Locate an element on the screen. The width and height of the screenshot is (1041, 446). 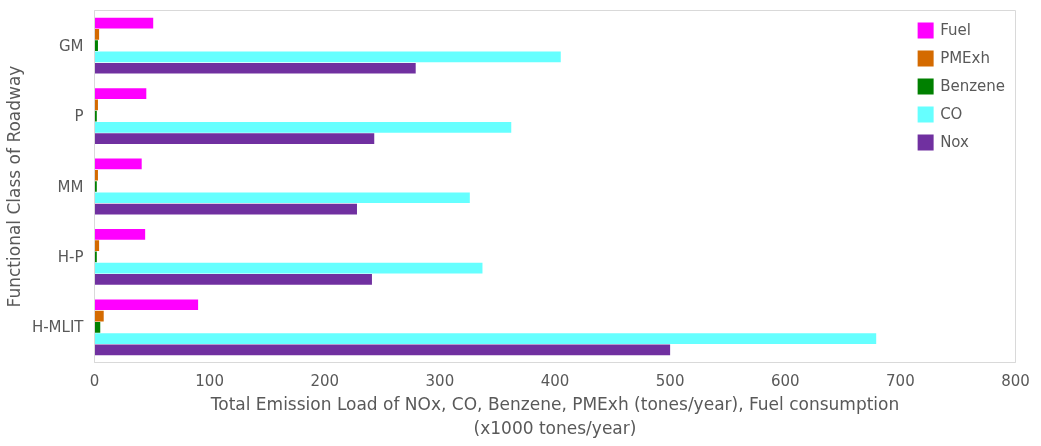
x-tick-label: 500 is located at coordinates (670, 380).